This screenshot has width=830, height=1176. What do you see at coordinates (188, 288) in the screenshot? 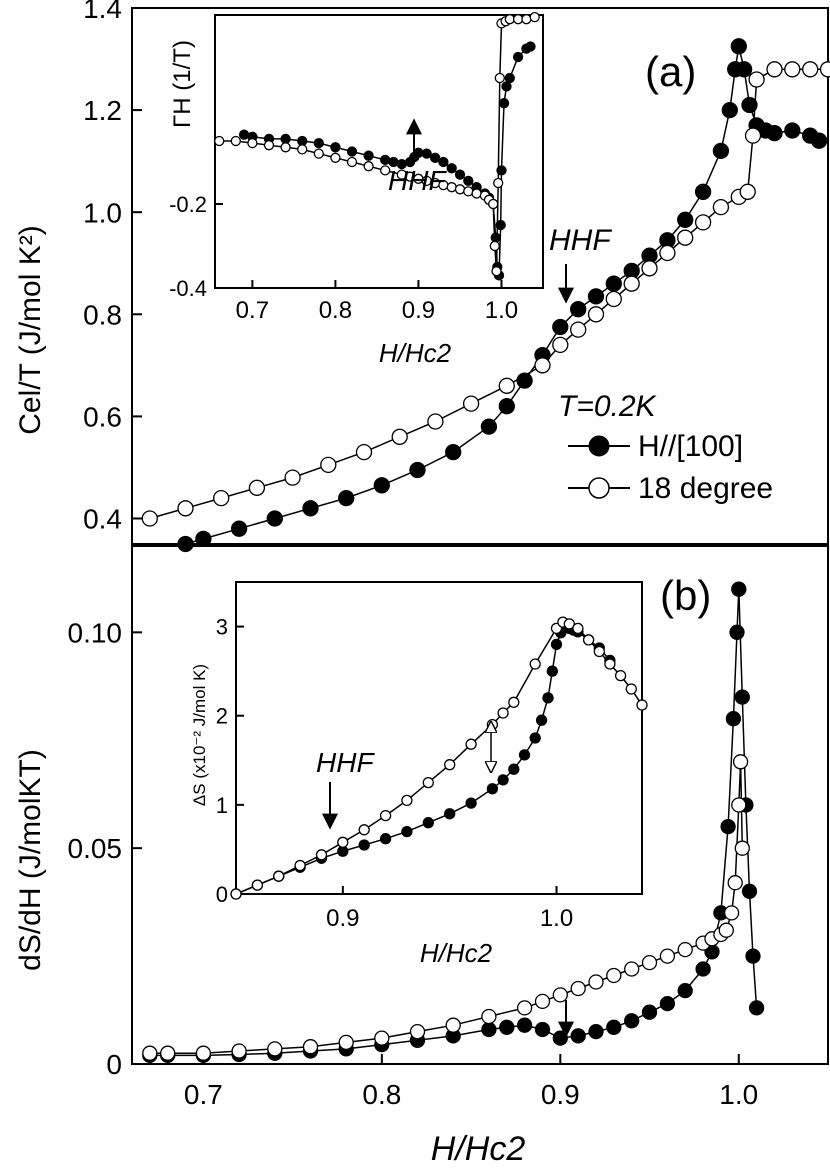
I see `panel-a-inset-ytick-label-0: -0.4` at bounding box center [188, 288].